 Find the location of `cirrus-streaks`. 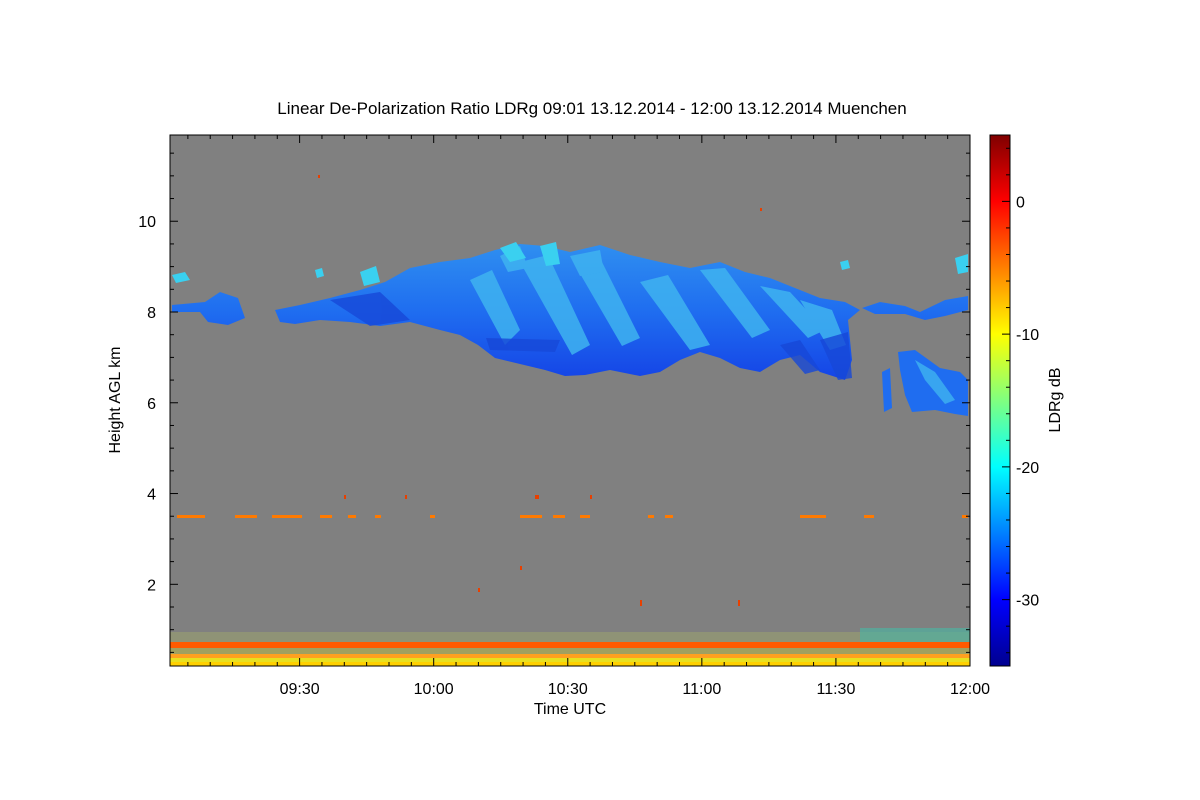

cirrus-streaks is located at coordinates (658, 300).